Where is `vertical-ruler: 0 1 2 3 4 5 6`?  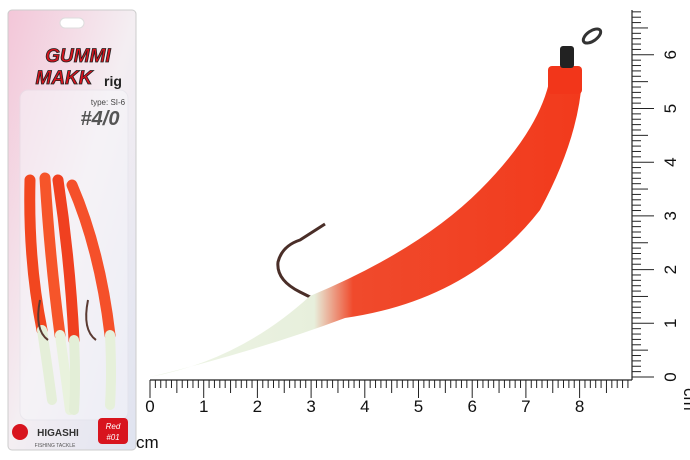 vertical-ruler: 0 1 2 3 4 5 6 is located at coordinates (655, 196).